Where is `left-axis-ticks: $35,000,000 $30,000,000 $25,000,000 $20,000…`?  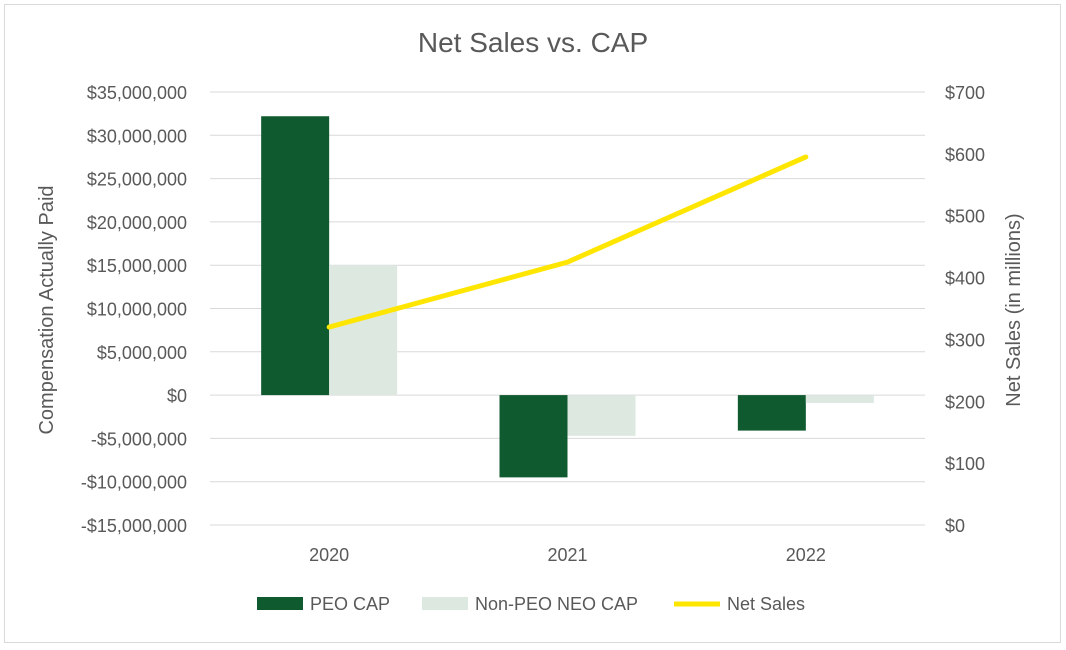
left-axis-ticks: $35,000,000 $30,000,000 $25,000,000 $20,000… is located at coordinates (134, 309).